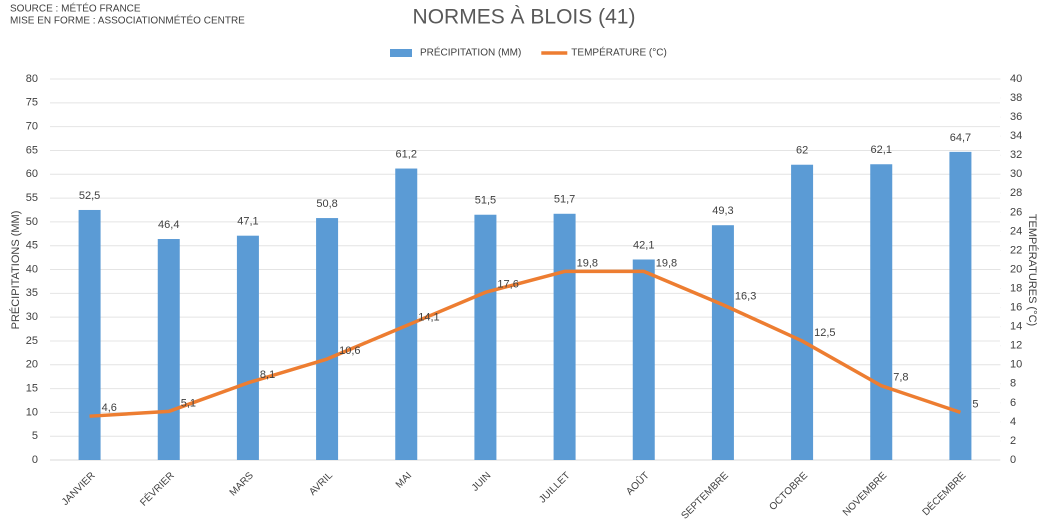 This screenshot has height=520, width=1044. Describe the element at coordinates (32, 365) in the screenshot. I see `y-tick-label: 20` at that location.